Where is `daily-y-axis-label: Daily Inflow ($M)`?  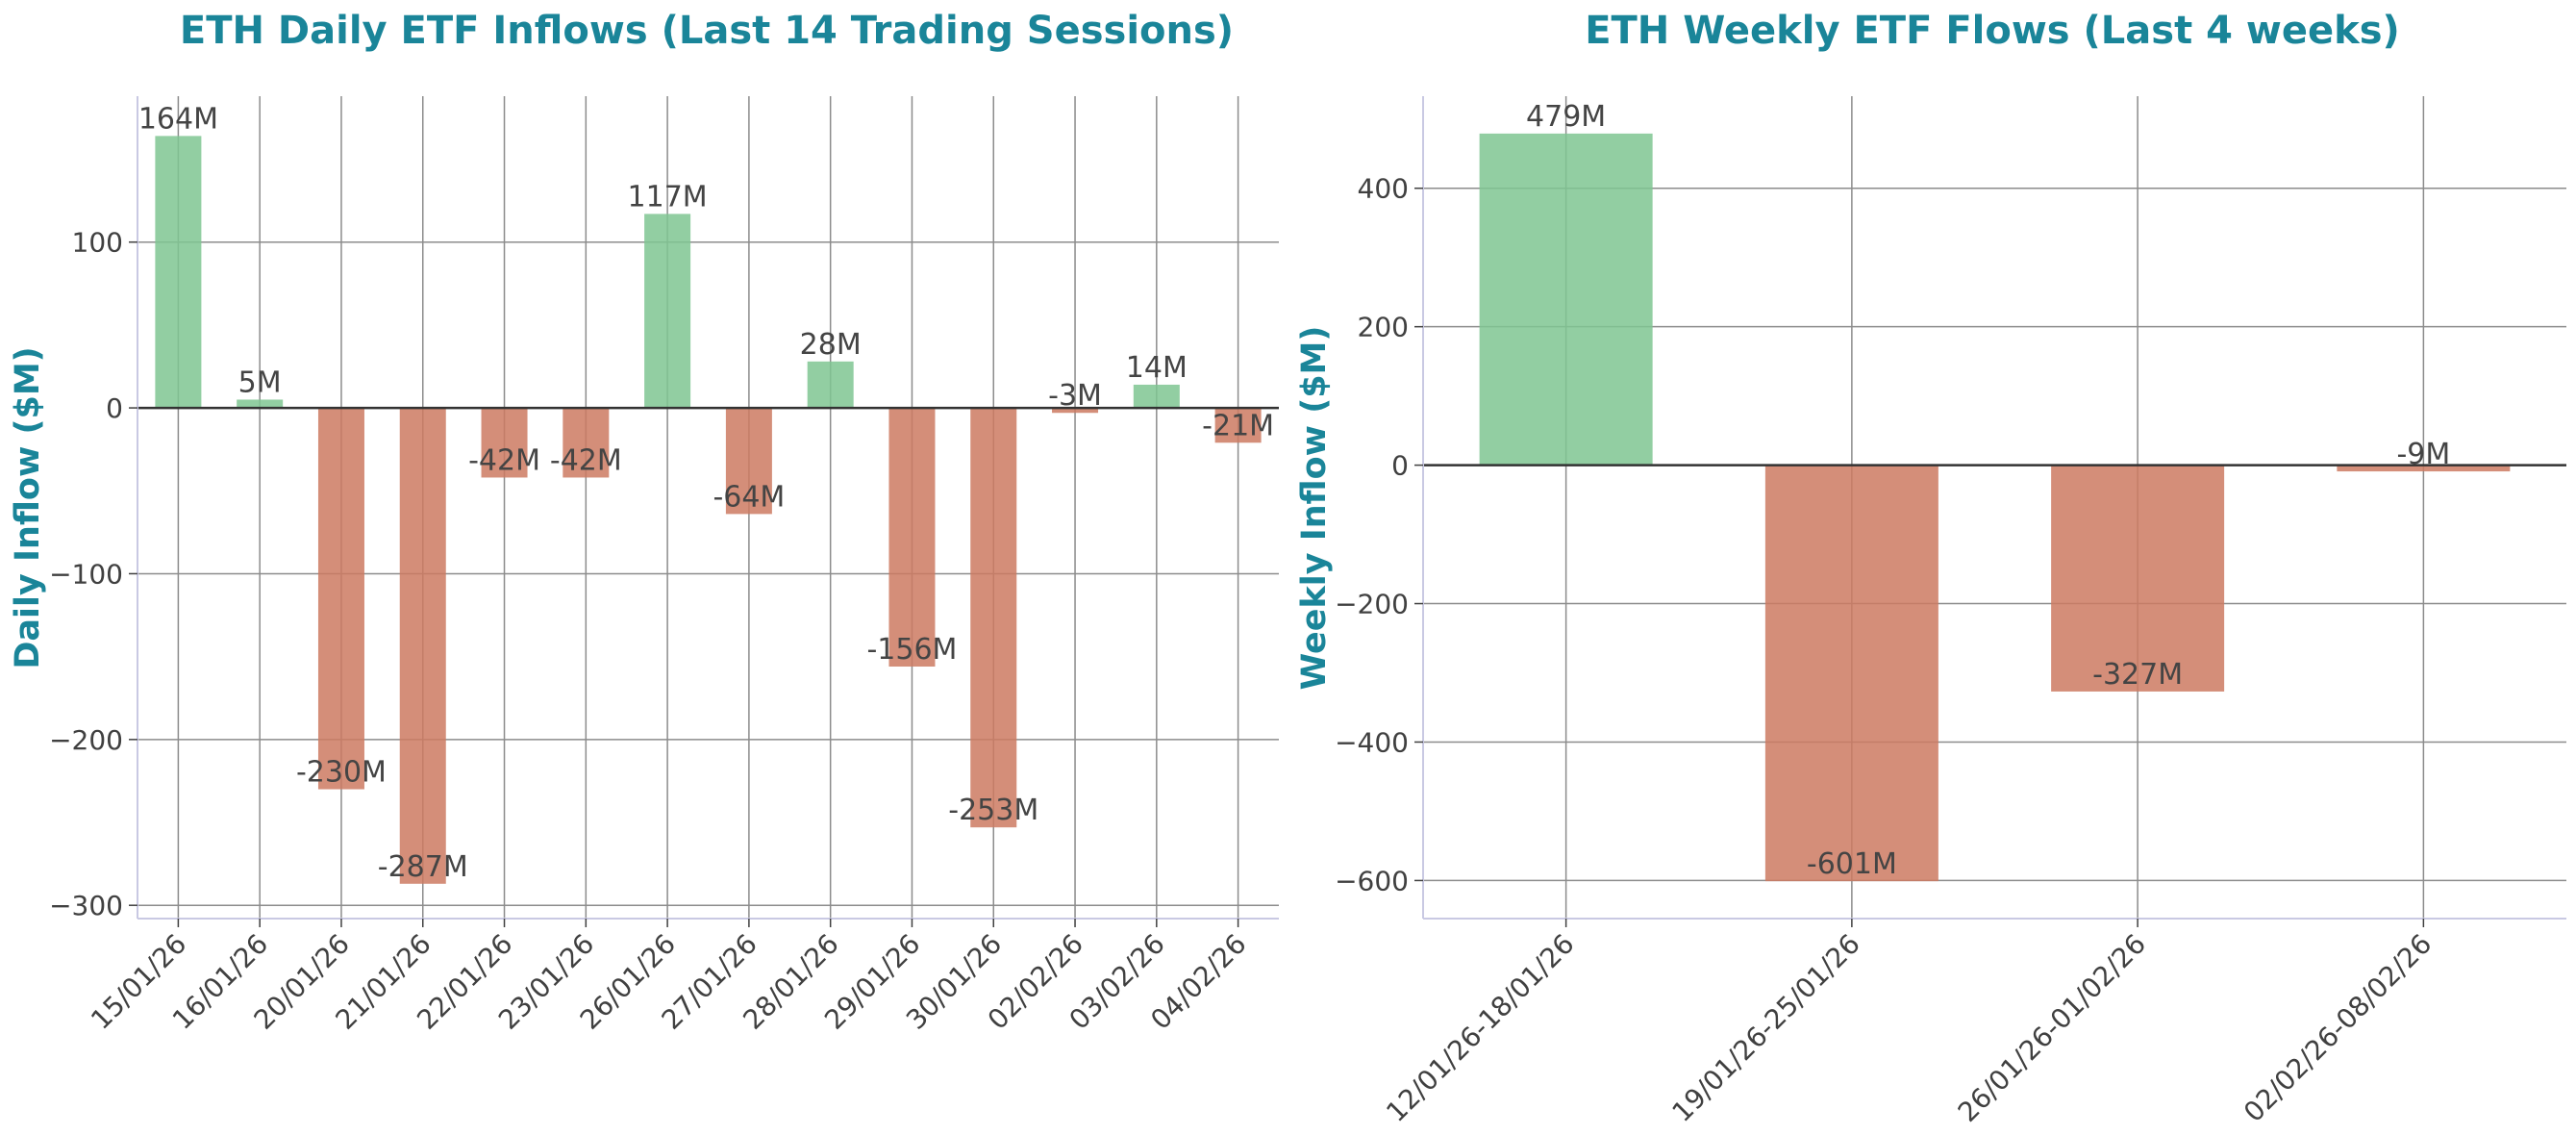 daily-y-axis-label: Daily Inflow ($M) is located at coordinates (28, 507).